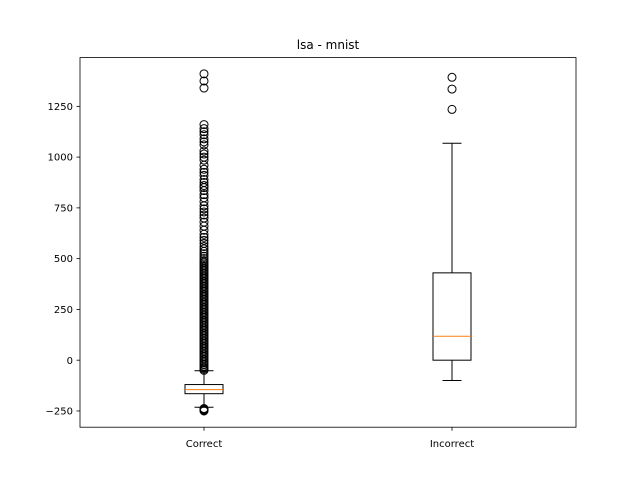 This screenshot has height=480, width=640. I want to click on chart-title: lsa - mnist, so click(328, 45).